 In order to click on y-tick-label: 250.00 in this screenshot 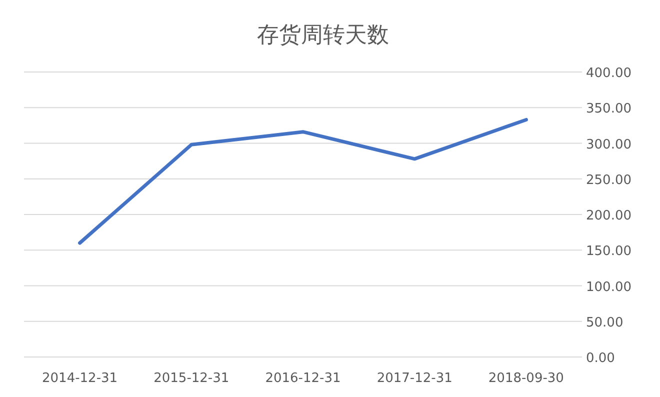, I will do `click(609, 180)`.